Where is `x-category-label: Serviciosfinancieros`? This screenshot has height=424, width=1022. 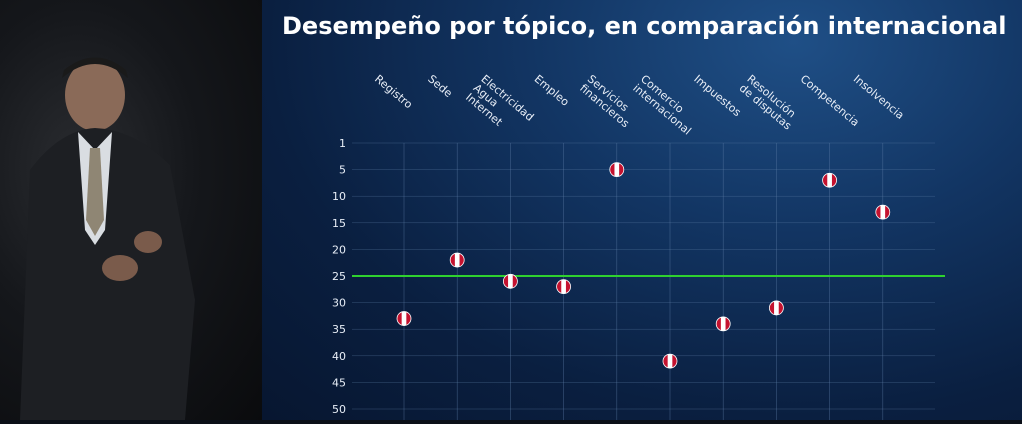 x-category-label: Serviciosfinancieros is located at coordinates (608, 101).